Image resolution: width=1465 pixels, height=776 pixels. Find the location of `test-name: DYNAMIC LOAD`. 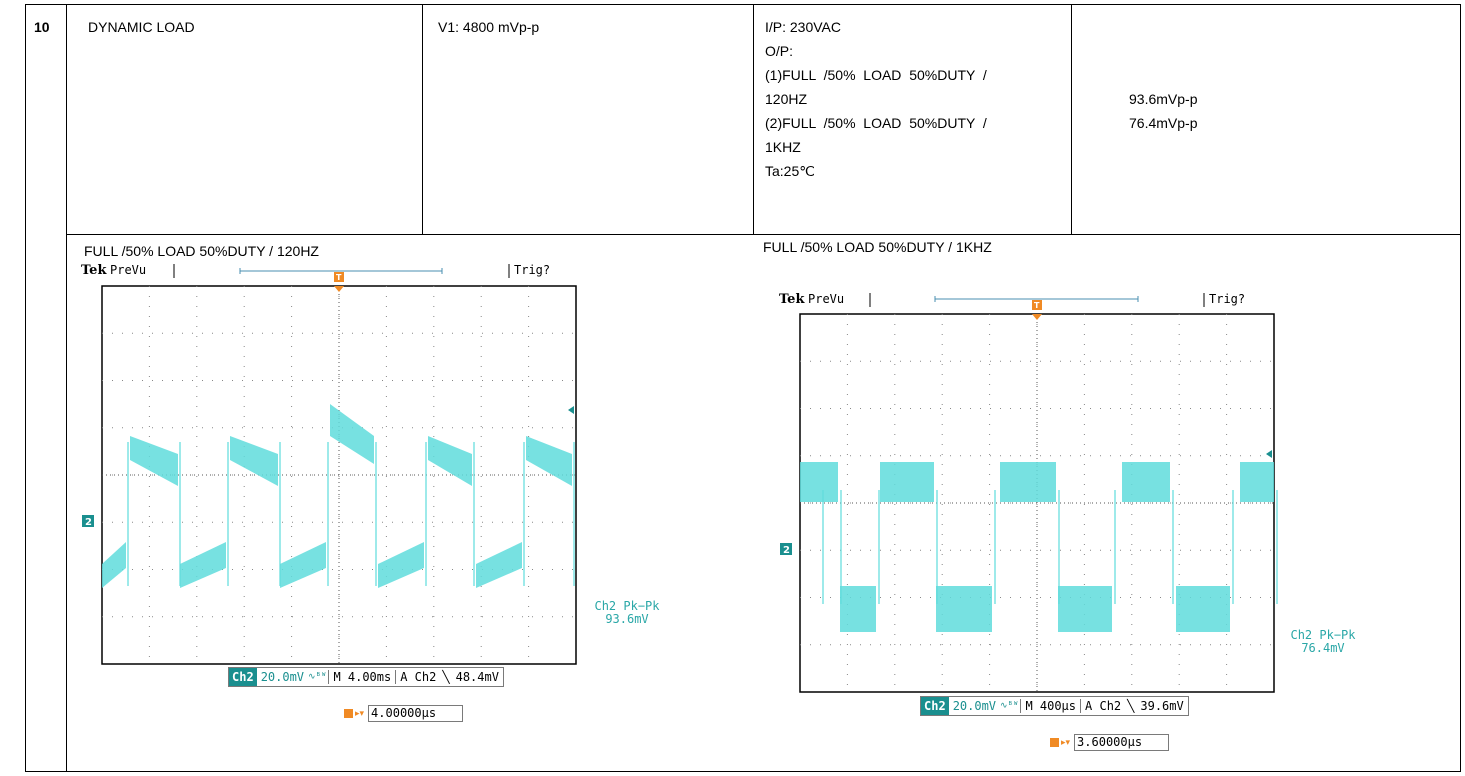

test-name: DYNAMIC LOAD is located at coordinates (141, 27).